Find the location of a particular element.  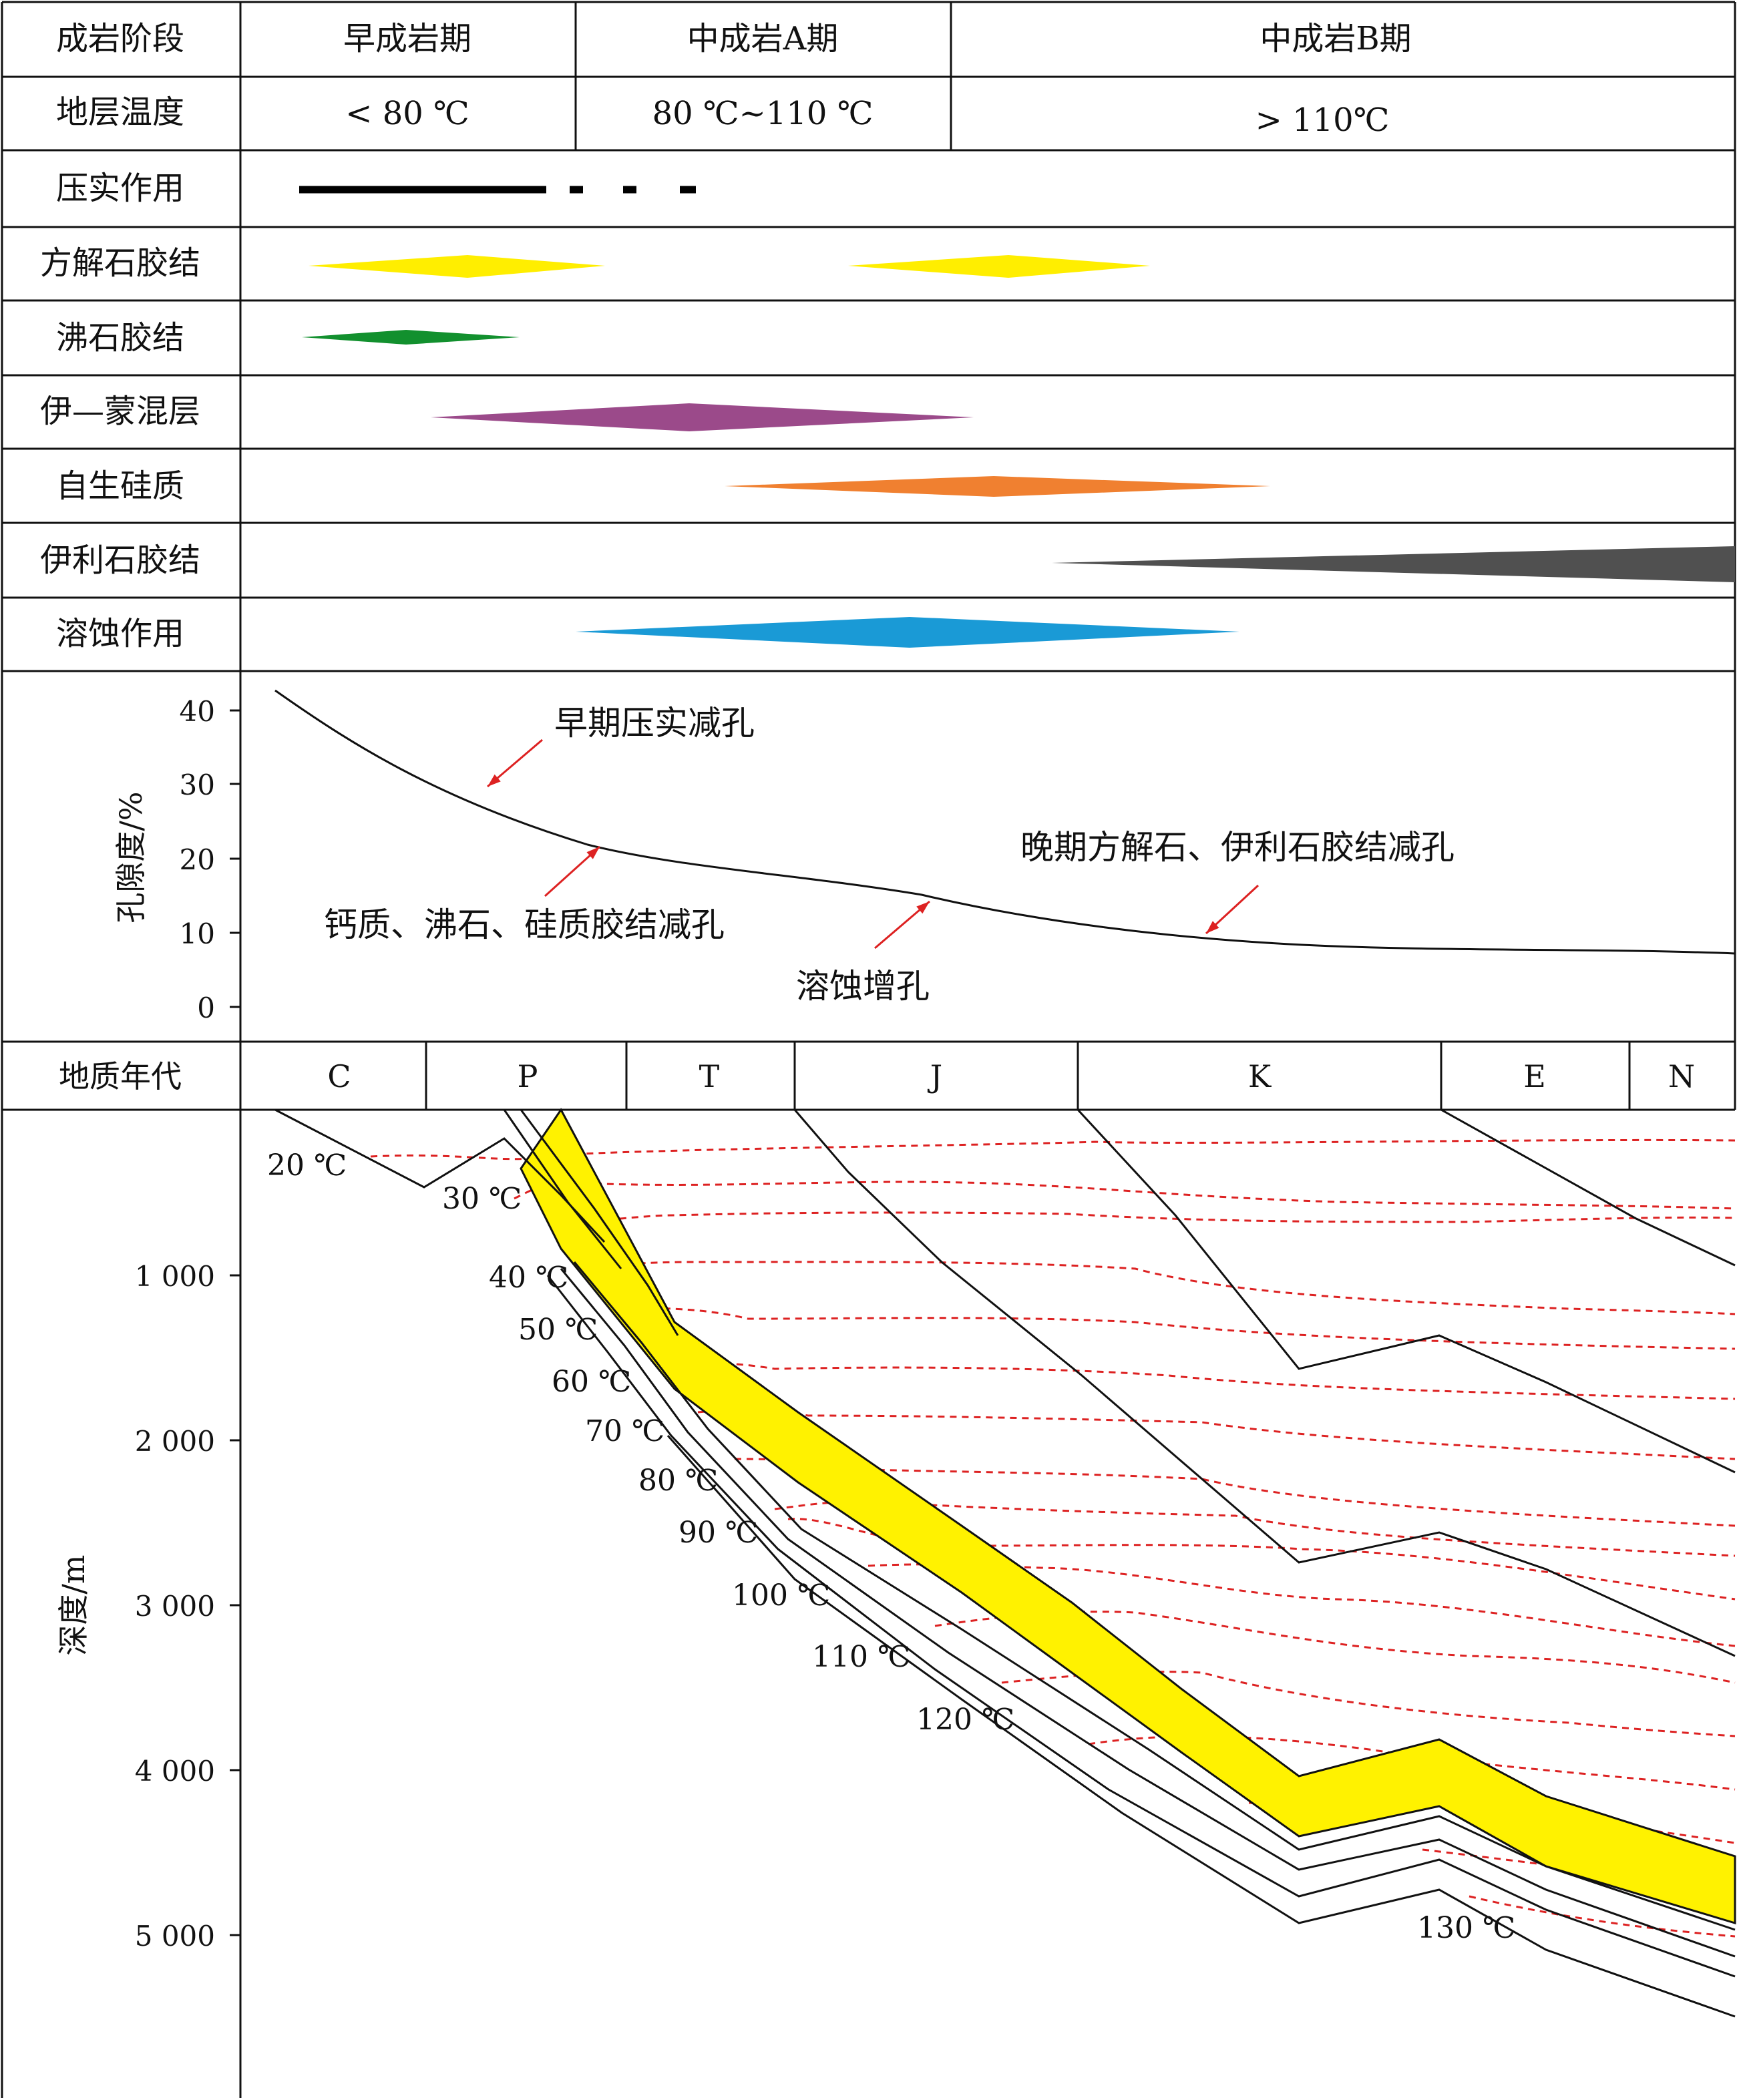

process-label-calcite: 方解石胶结 is located at coordinates (120, 263).